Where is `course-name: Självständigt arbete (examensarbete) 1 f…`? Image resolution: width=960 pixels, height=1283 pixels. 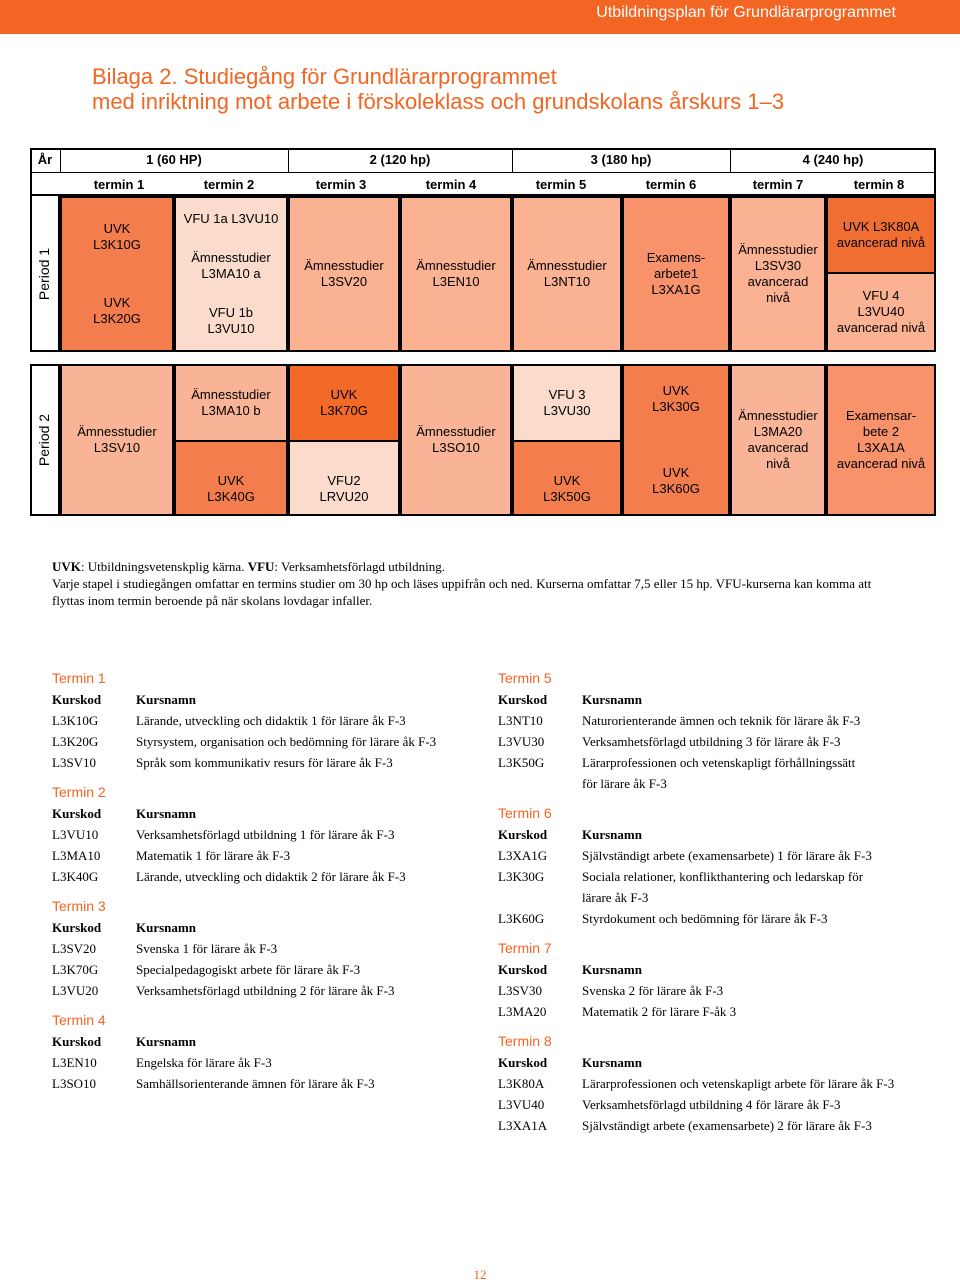
course-name: Självständigt arbete (examensarbete) 1 f… is located at coordinates (760, 855).